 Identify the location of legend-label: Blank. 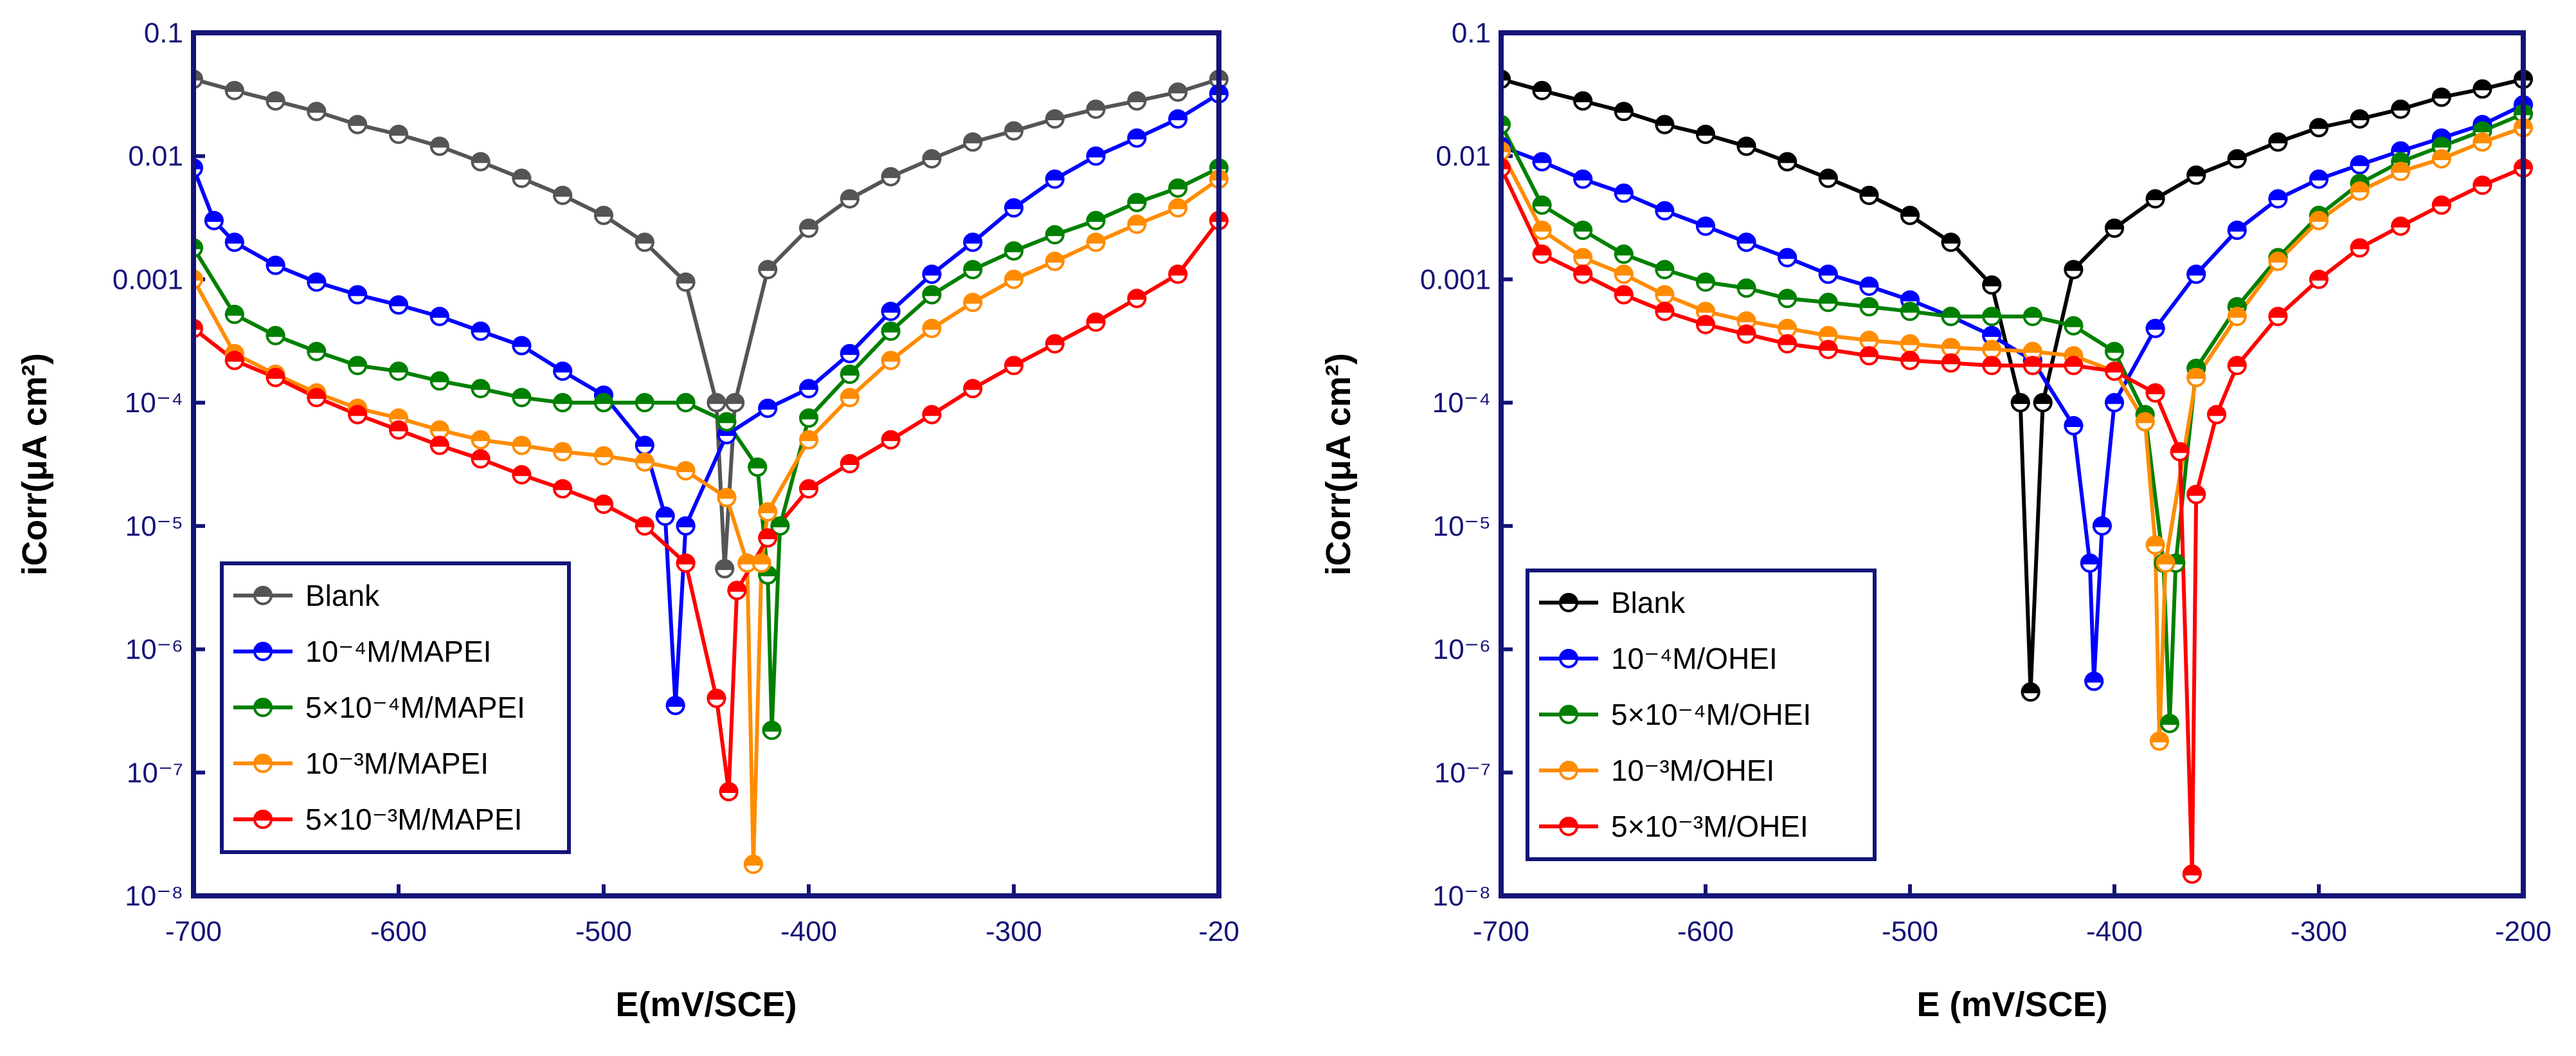
(1648, 602).